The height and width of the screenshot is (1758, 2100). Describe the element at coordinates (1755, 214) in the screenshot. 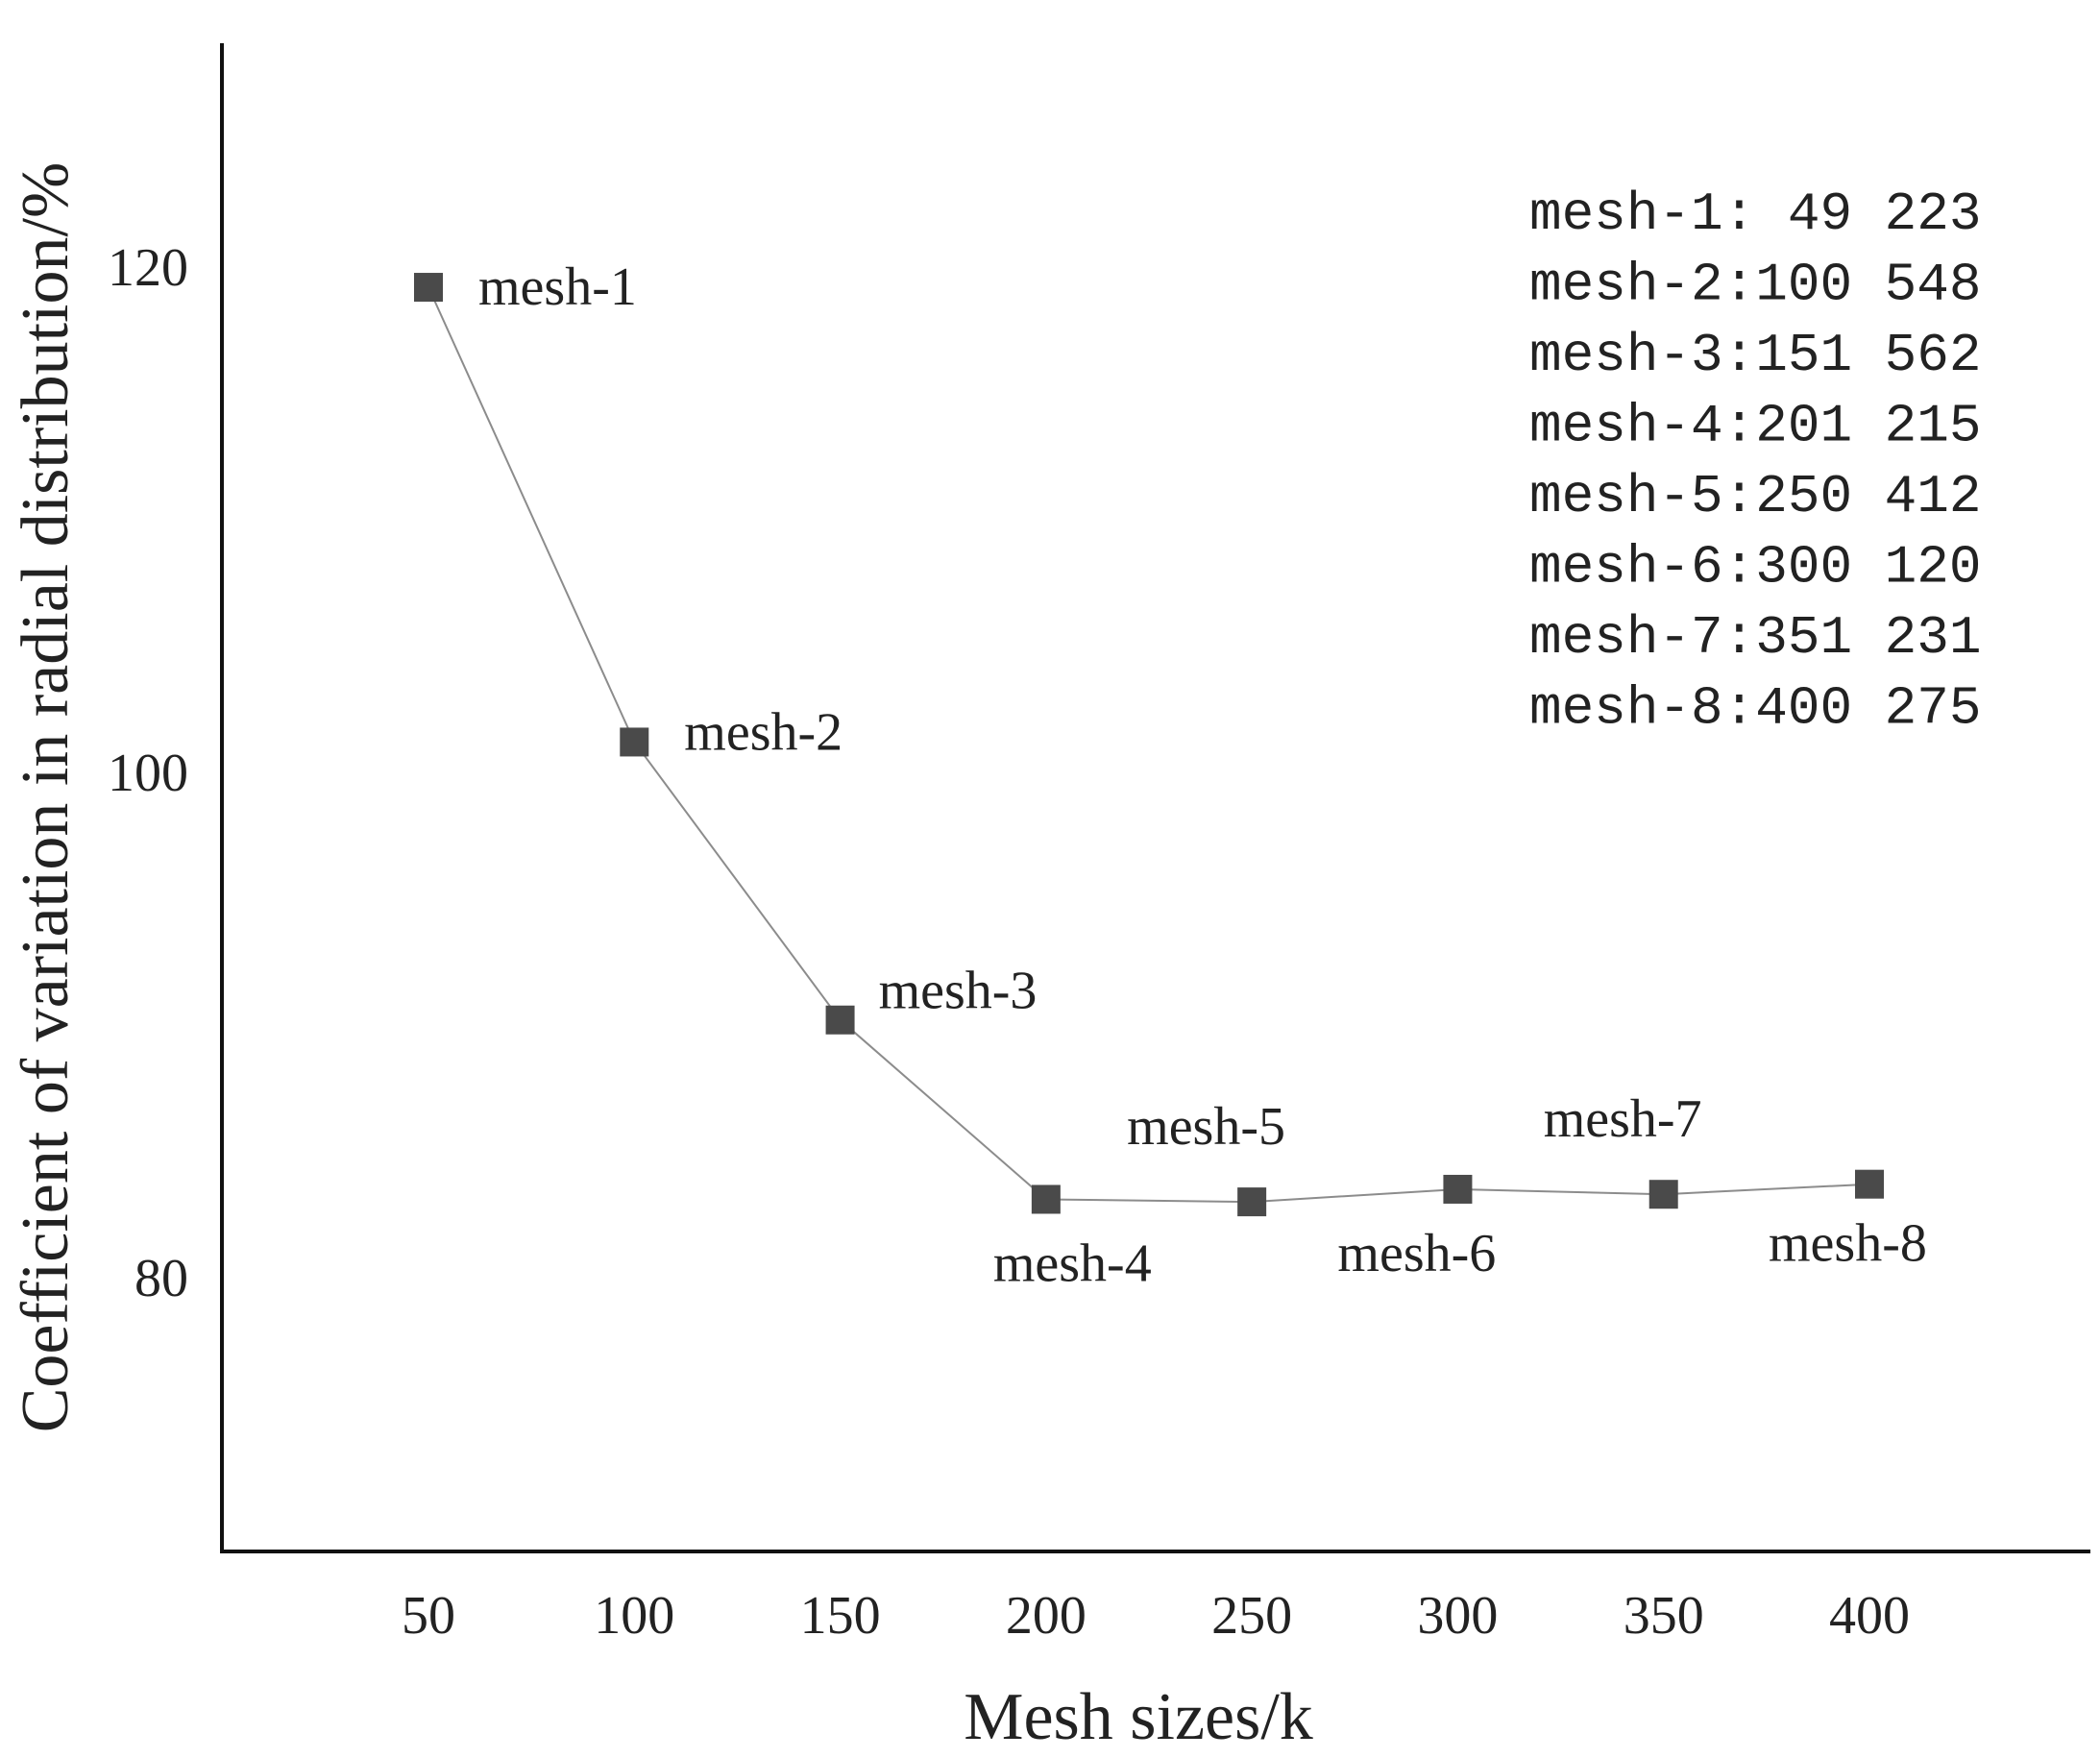

I see `annotation-line: mesh-1: 49 223` at that location.